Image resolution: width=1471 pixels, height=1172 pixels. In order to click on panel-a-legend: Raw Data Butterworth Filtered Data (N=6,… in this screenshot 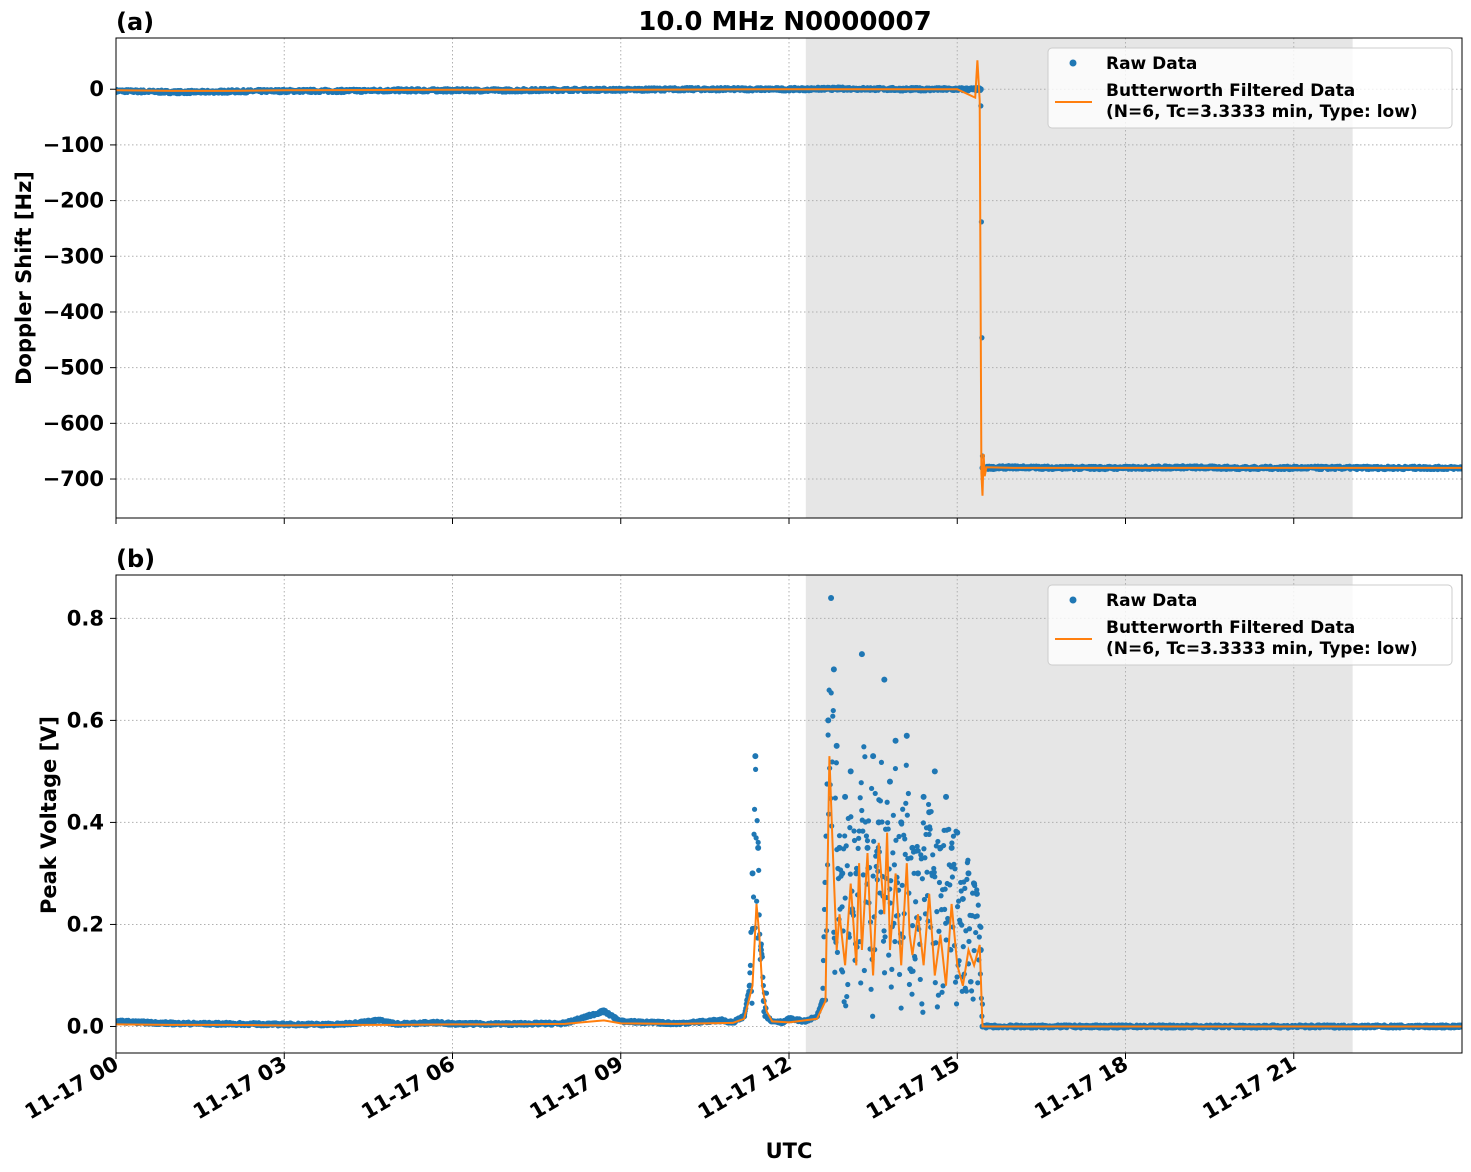, I will do `click(1250, 88)`.